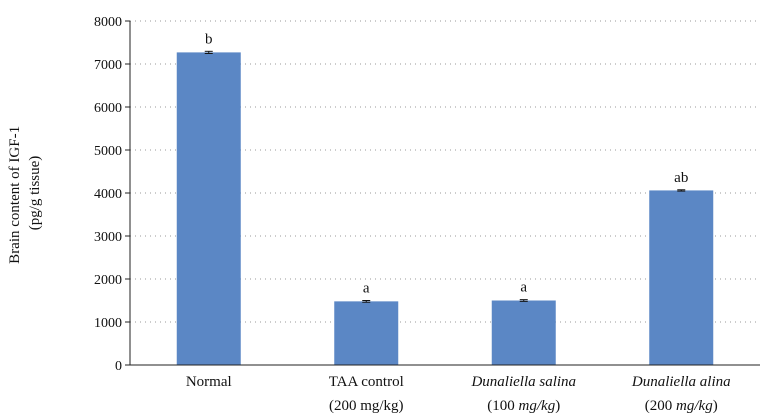 This screenshot has width=763, height=419. Describe the element at coordinates (15, 195) in the screenshot. I see `y-axis-label-line1: Brain content of IGF-1` at that location.